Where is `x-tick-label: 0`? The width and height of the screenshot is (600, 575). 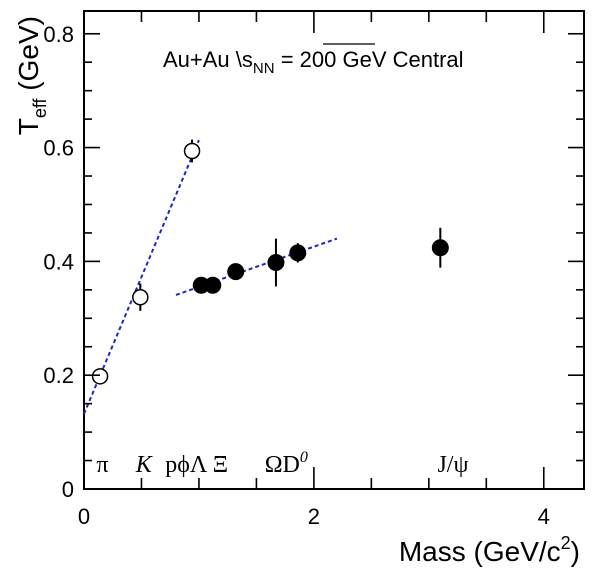 x-tick-label: 0 is located at coordinates (84, 516).